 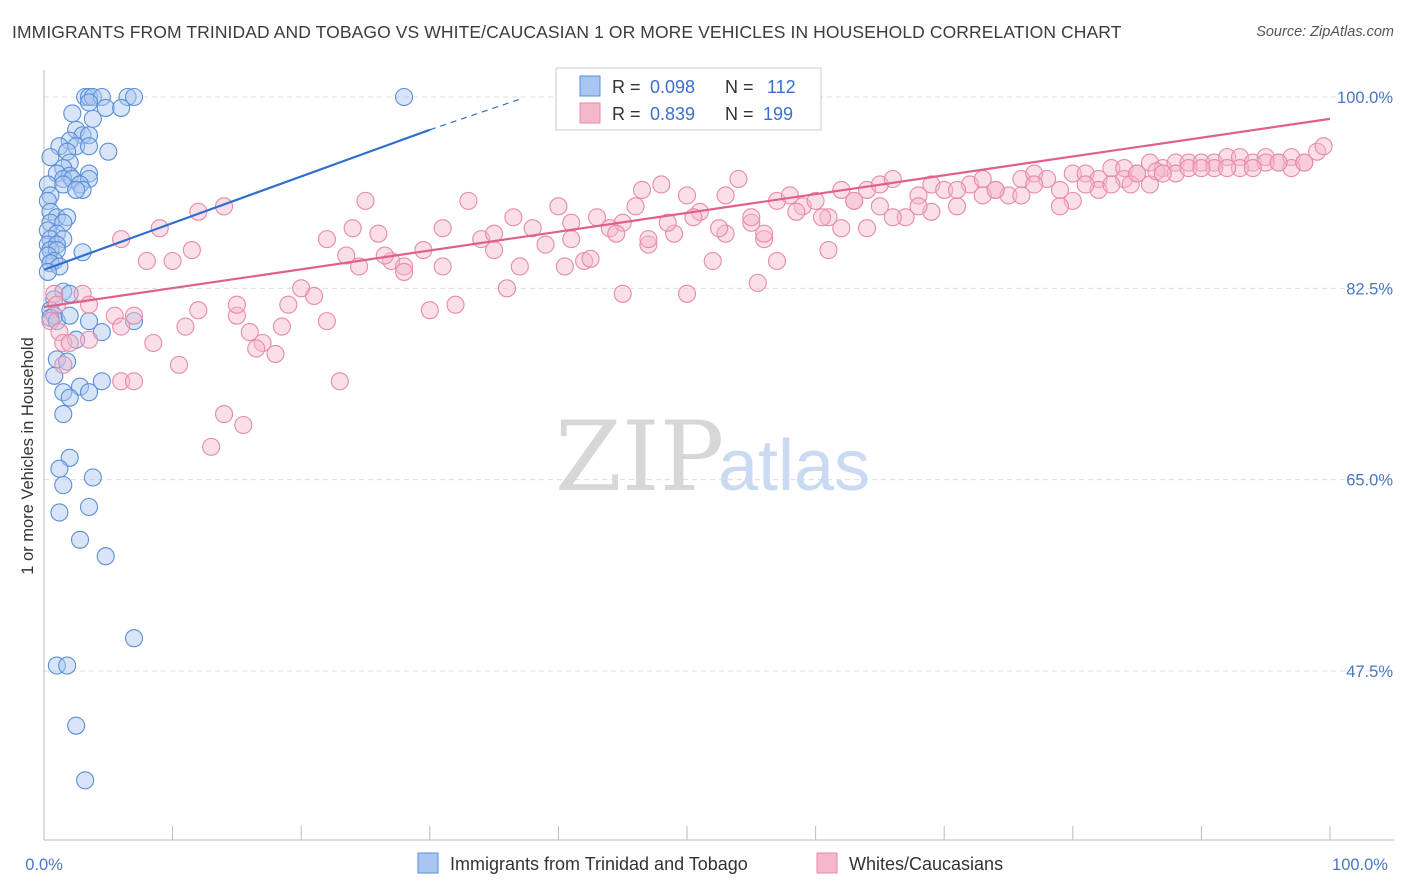 What do you see at coordinates (1360, 865) in the screenshot?
I see `x-tick-label: 100.0%` at bounding box center [1360, 865].